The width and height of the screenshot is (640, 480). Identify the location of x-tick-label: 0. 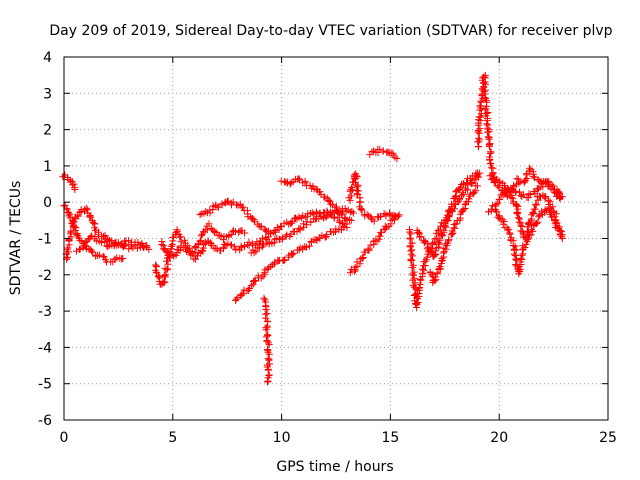
(64, 438).